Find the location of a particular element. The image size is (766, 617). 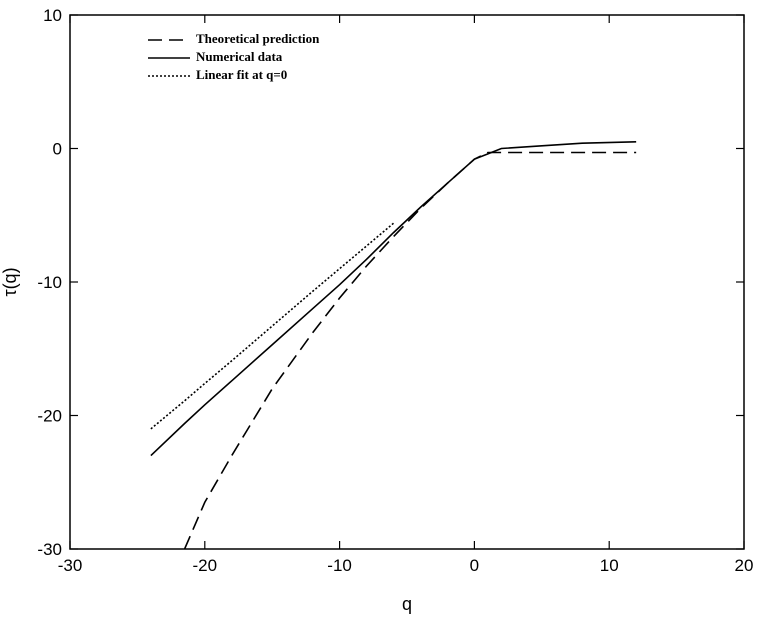

x-tick-label: 20 is located at coordinates (744, 565).